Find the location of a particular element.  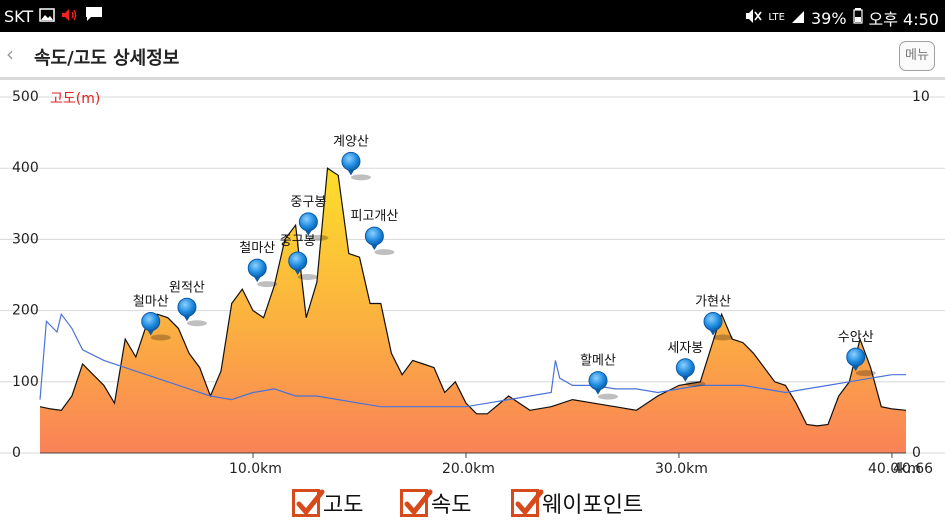

waypoint-marker: 피고개산 is located at coordinates (374, 232).